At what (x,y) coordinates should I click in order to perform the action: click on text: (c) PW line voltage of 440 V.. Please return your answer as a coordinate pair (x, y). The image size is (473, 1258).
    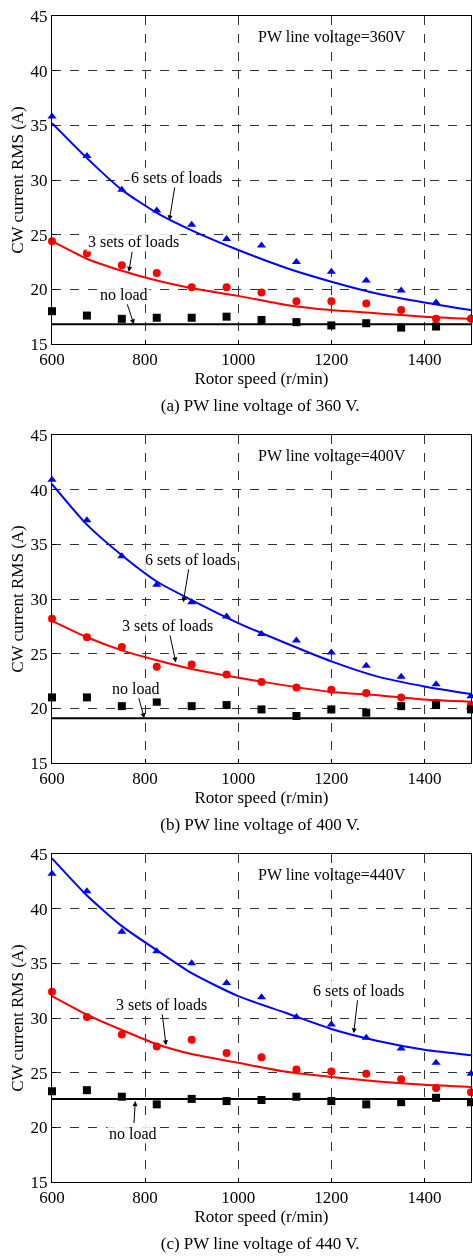
    Looking at the image, I should click on (260, 1243).